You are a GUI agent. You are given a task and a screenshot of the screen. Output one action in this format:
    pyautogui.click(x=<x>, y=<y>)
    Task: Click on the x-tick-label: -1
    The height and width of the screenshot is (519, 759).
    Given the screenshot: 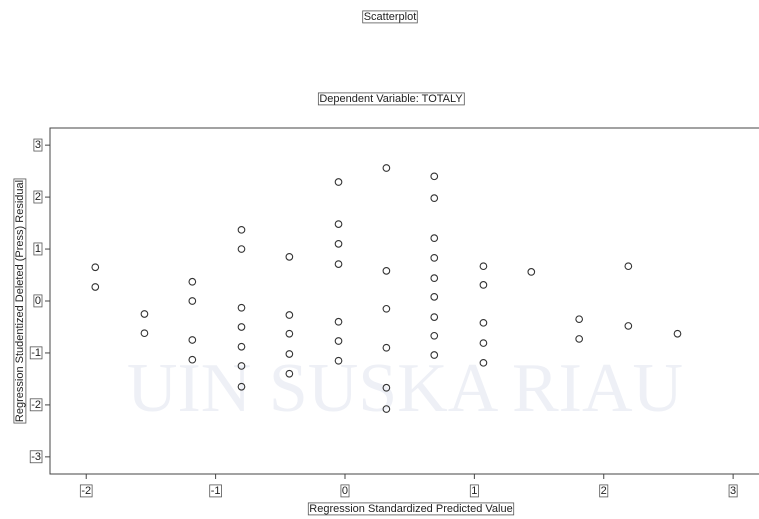 What is the action you would take?
    pyautogui.click(x=216, y=491)
    